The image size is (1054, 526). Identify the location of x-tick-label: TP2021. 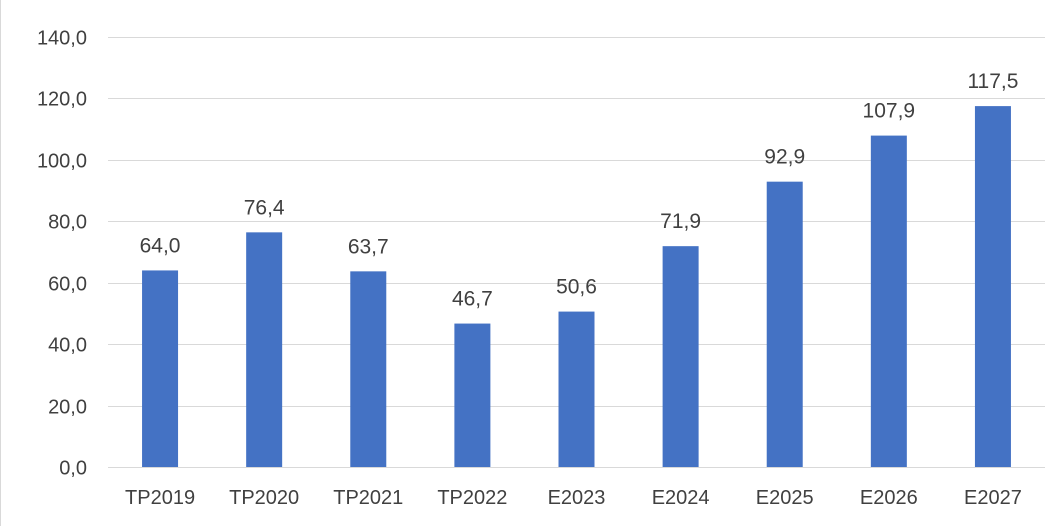
(368, 498).